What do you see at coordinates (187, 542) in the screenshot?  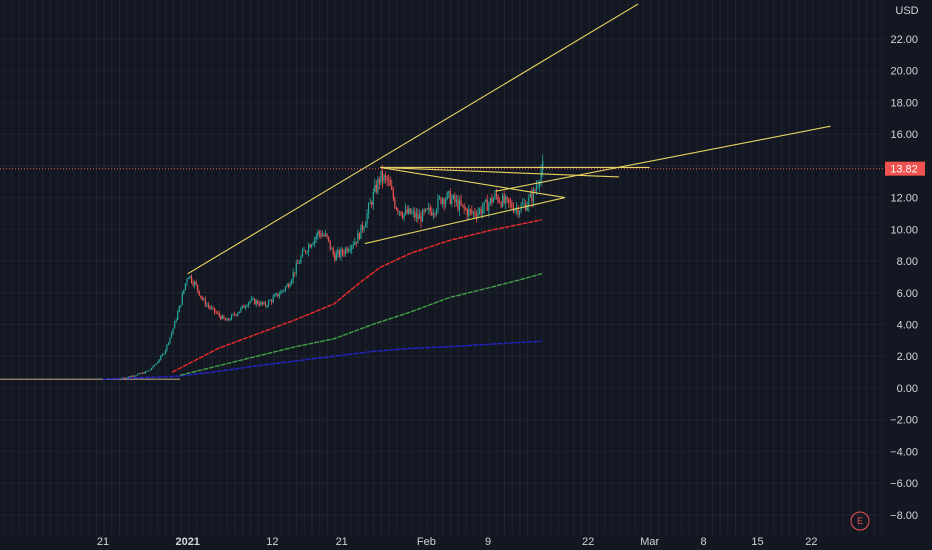 I see `time-tick-label: 2021` at bounding box center [187, 542].